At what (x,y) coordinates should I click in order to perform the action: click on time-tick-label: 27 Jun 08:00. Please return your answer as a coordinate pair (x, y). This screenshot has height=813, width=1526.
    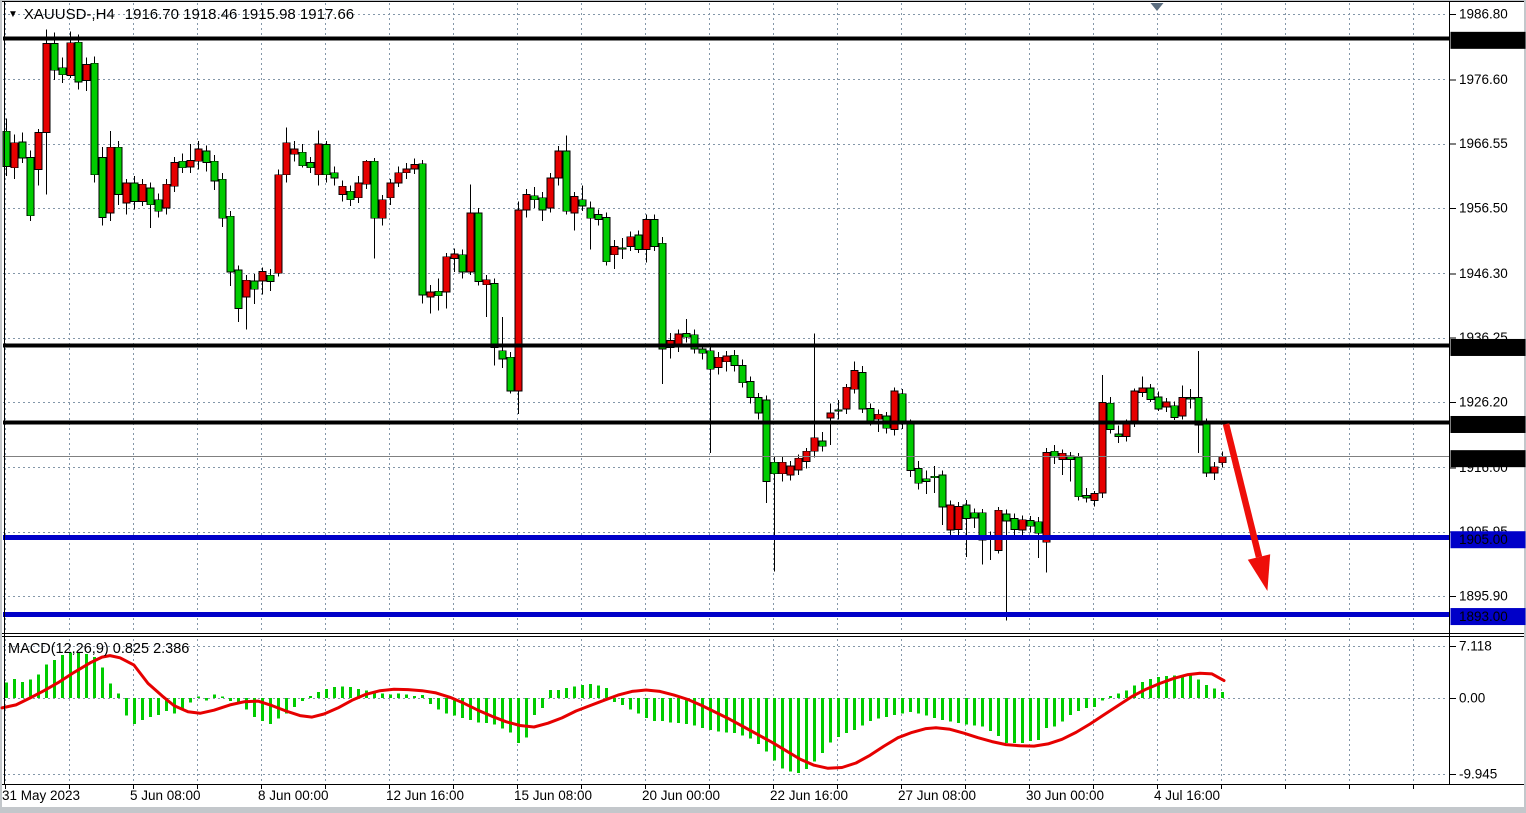
    Looking at the image, I should click on (937, 795).